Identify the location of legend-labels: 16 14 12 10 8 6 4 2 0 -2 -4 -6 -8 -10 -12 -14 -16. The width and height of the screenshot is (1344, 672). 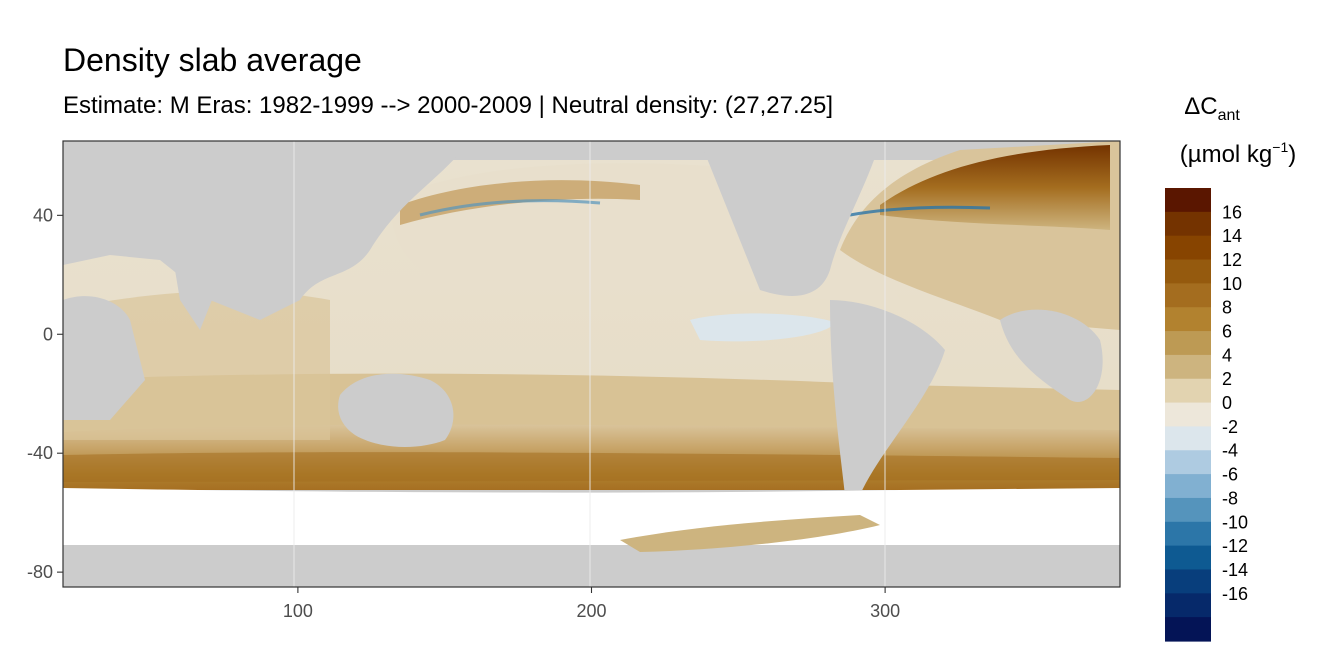
(1235, 402).